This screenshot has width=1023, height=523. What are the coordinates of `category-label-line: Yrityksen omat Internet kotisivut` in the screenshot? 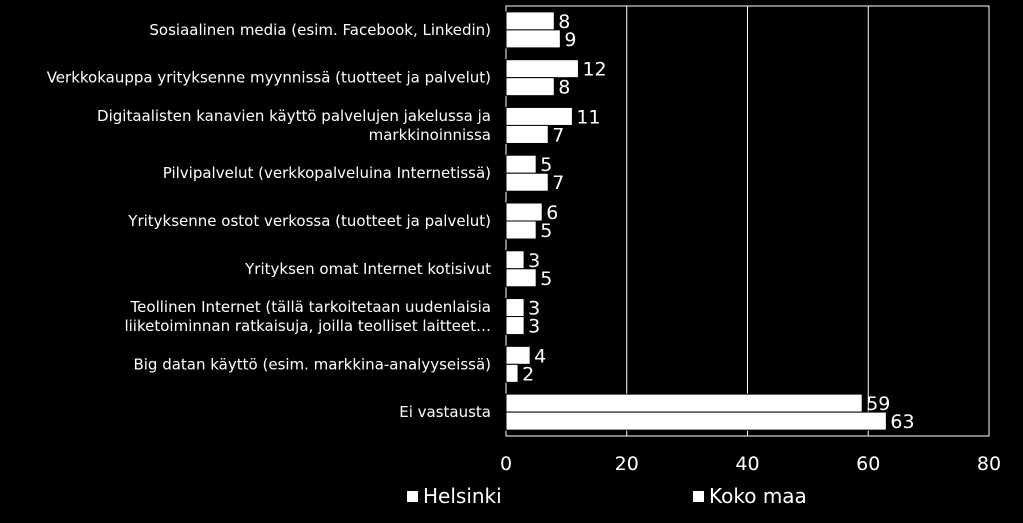 It's located at (367, 269).